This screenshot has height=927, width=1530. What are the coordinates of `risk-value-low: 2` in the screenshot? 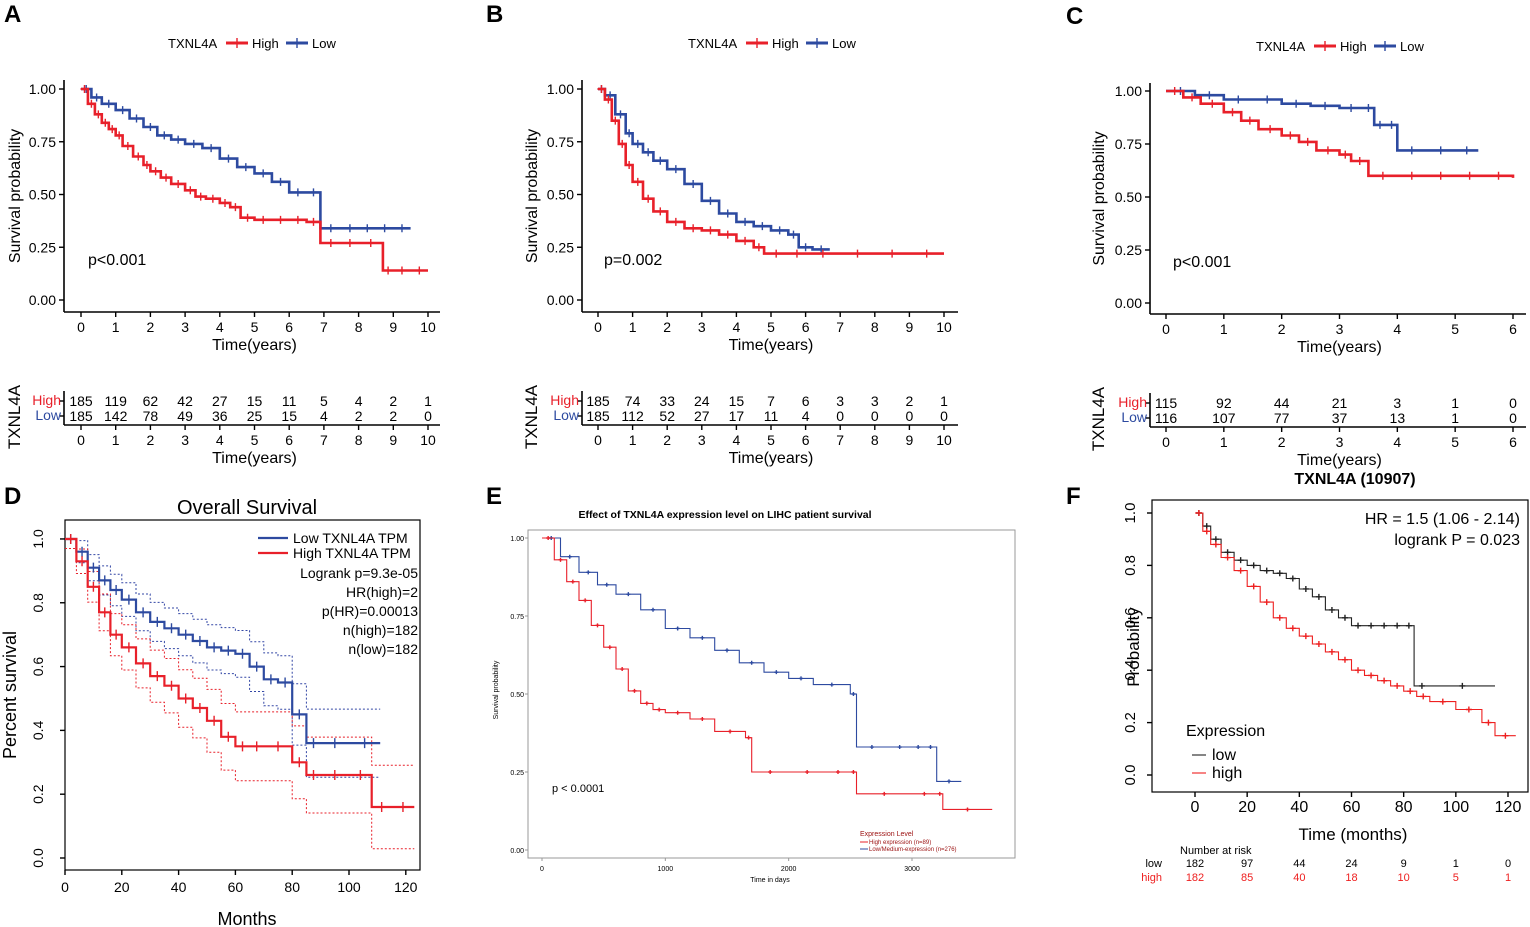 It's located at (359, 416).